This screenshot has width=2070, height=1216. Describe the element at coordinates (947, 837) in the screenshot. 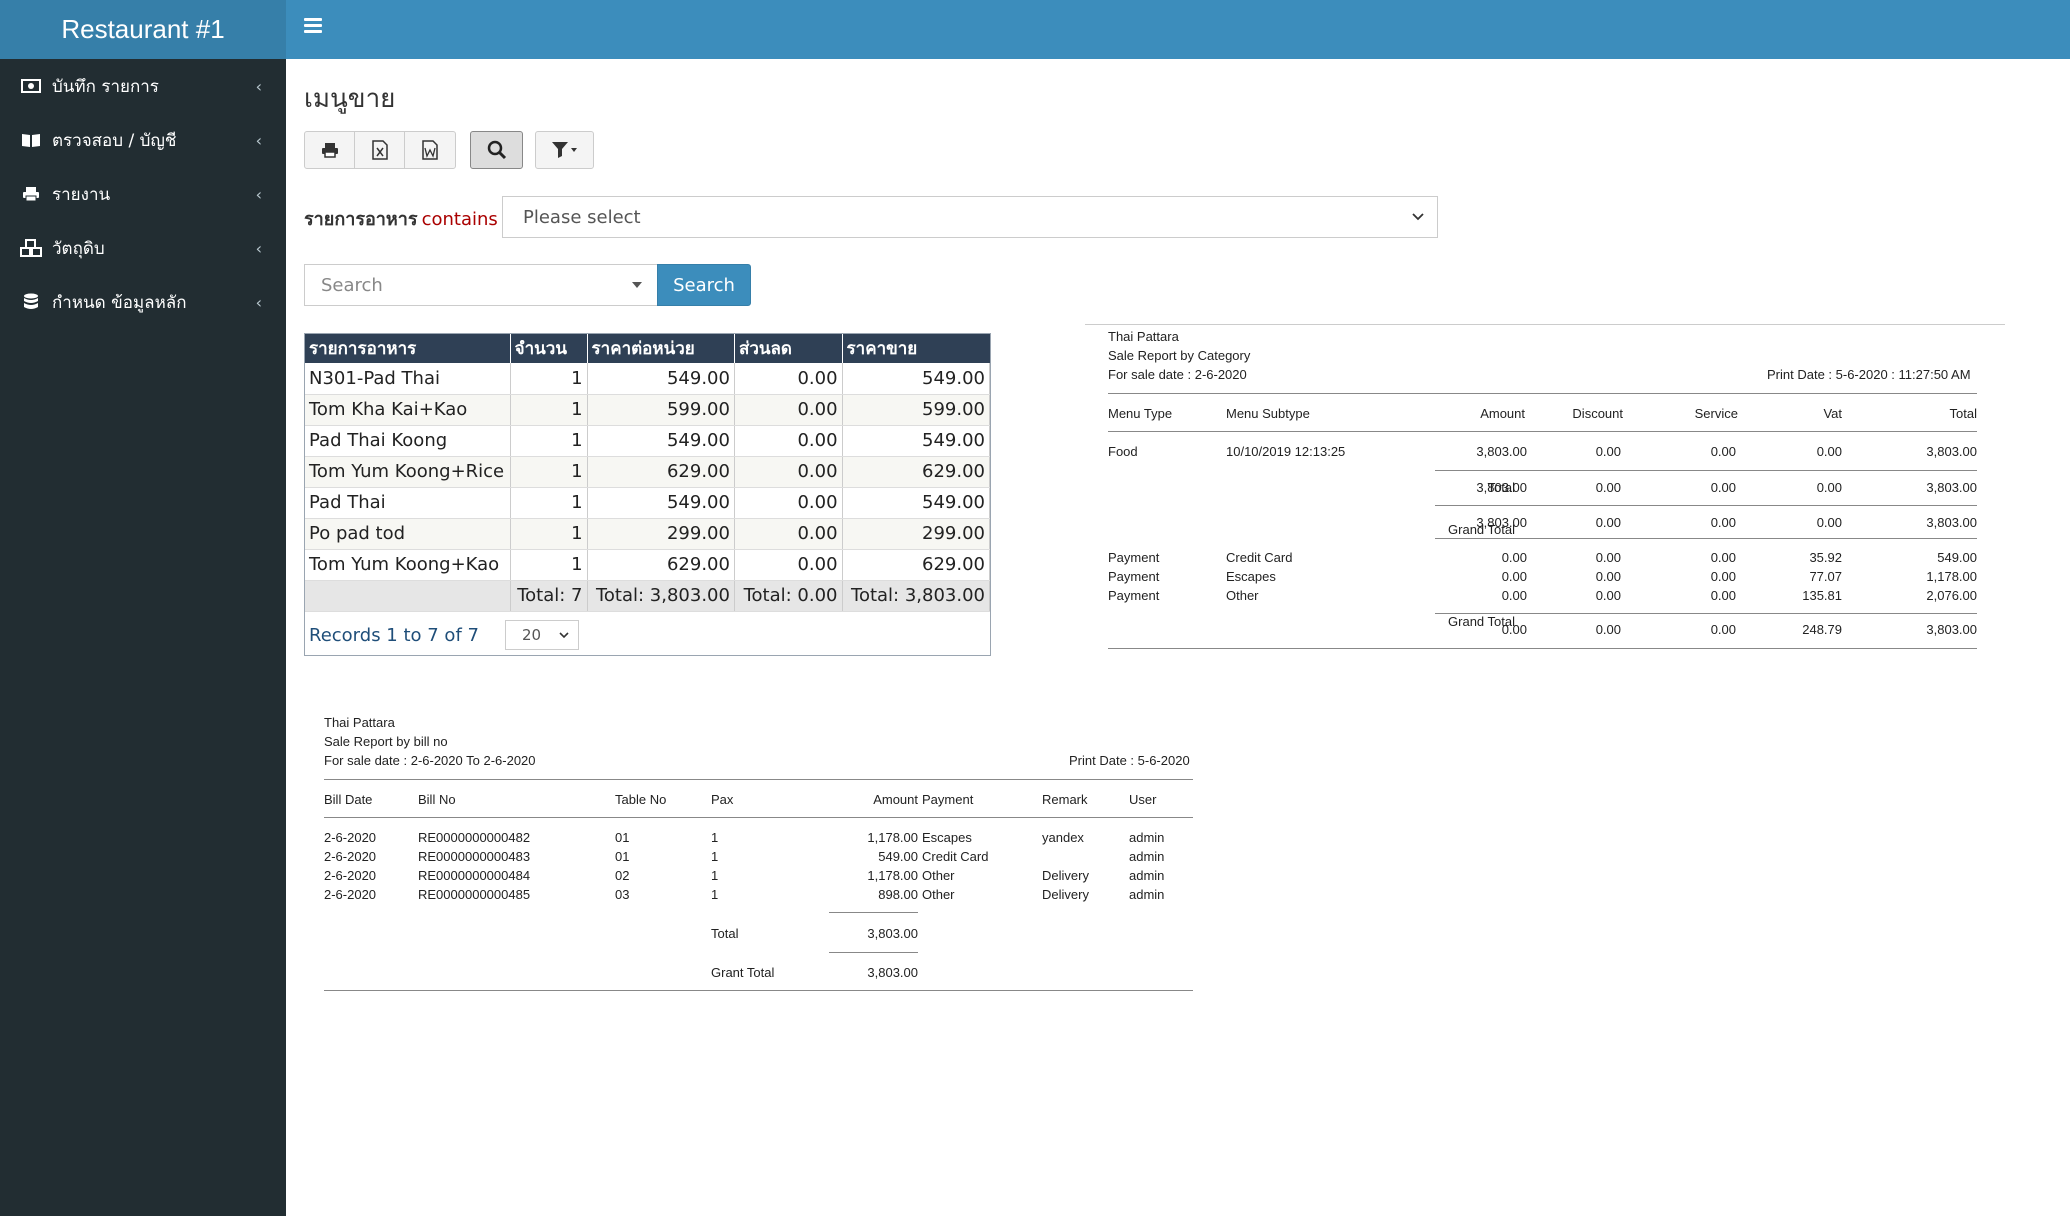

I see `bill-payment: Escapes` at that location.